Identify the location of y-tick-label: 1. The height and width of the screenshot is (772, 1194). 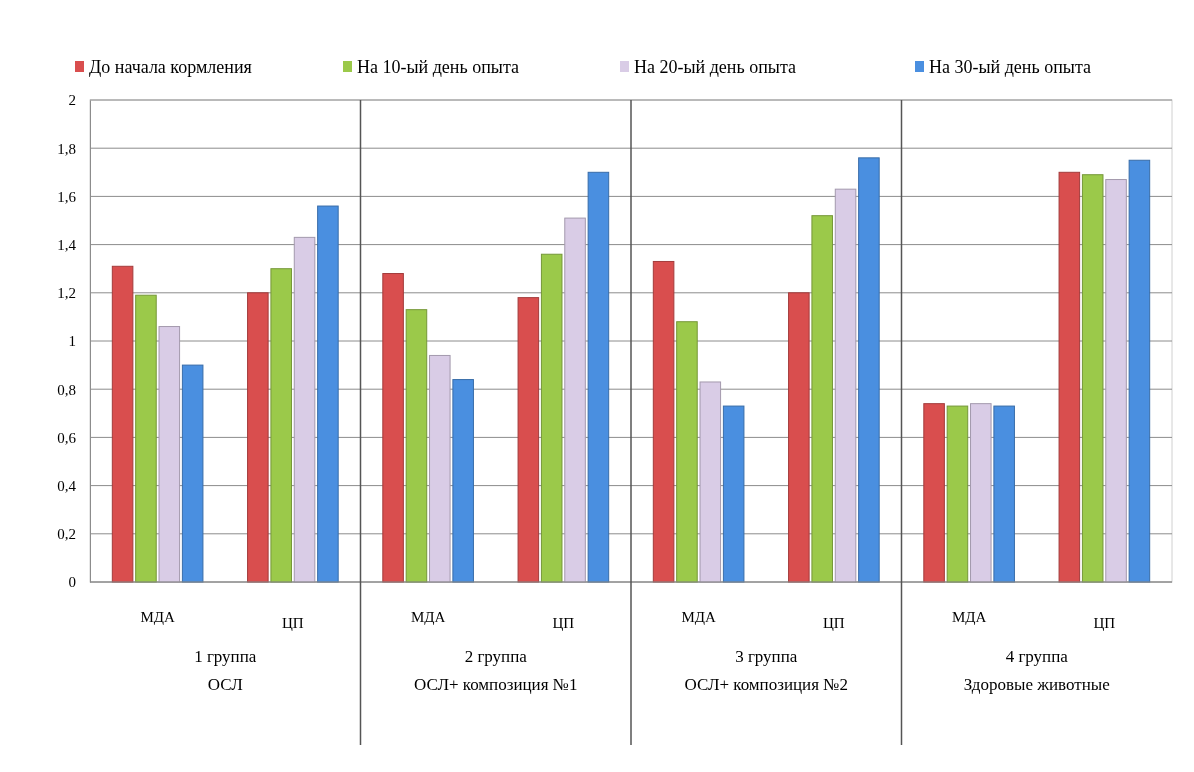
(72, 341).